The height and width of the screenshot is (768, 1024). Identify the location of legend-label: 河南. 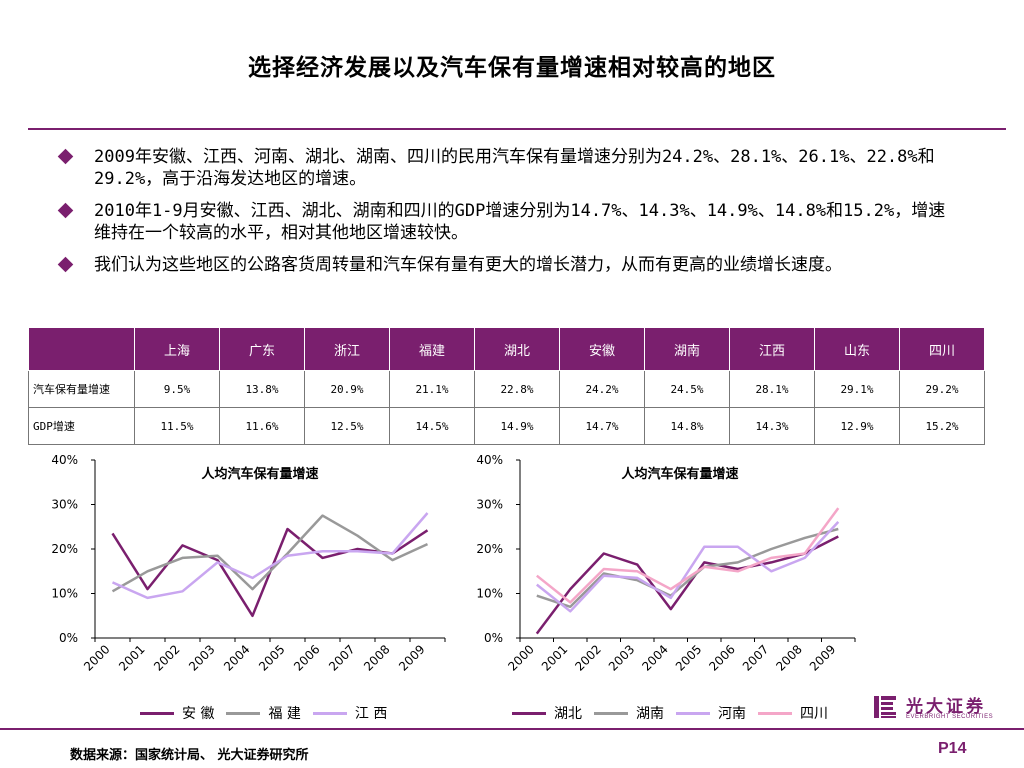
(732, 714).